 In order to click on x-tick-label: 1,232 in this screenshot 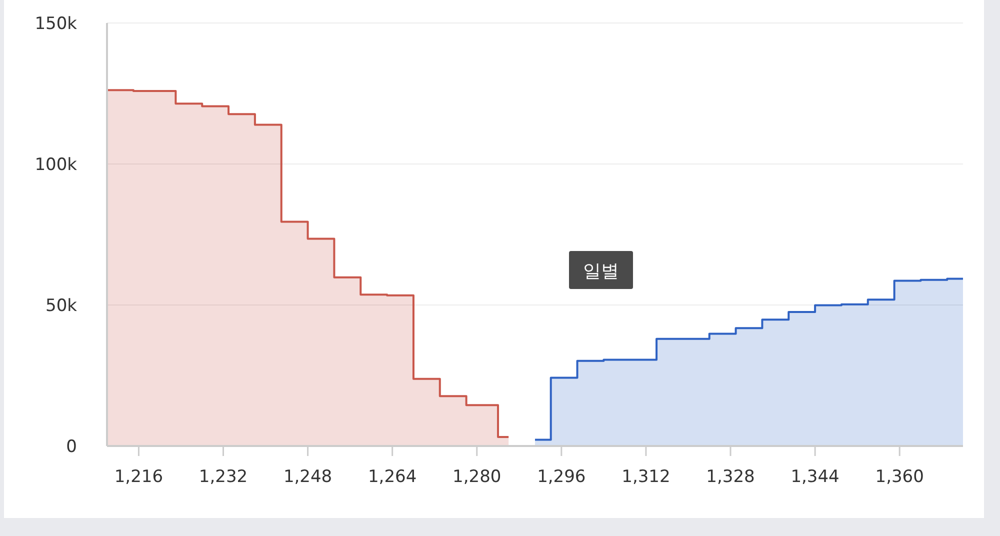, I will do `click(223, 477)`.